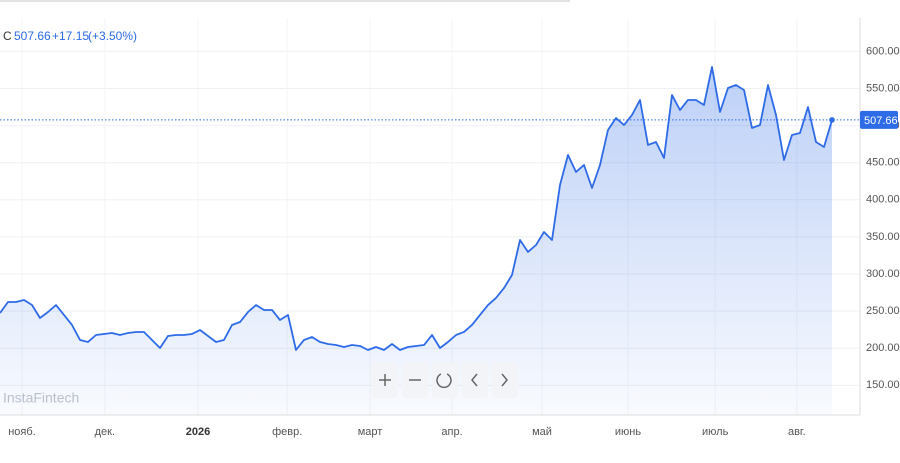 This screenshot has width=900, height=463. Describe the element at coordinates (70, 36) in the screenshot. I see `change: +17.15` at that location.